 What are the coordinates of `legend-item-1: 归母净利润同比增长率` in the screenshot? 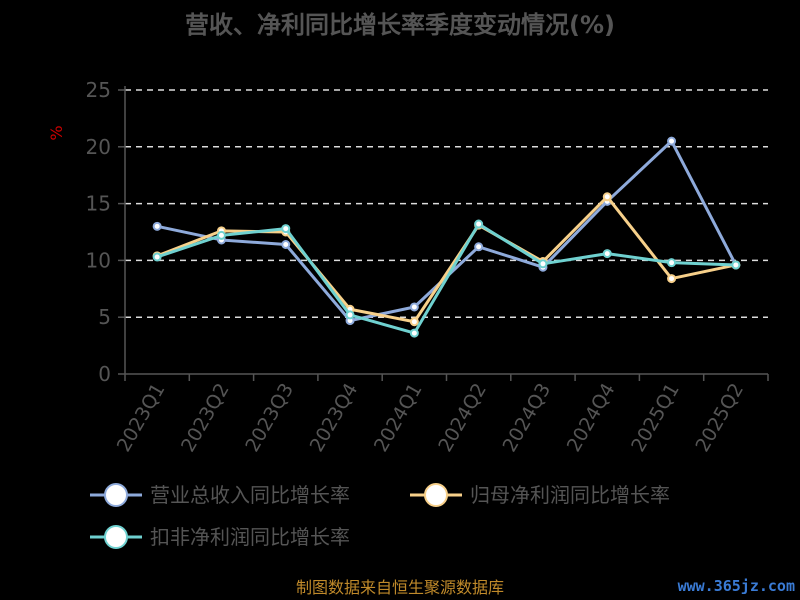 It's located at (540, 495).